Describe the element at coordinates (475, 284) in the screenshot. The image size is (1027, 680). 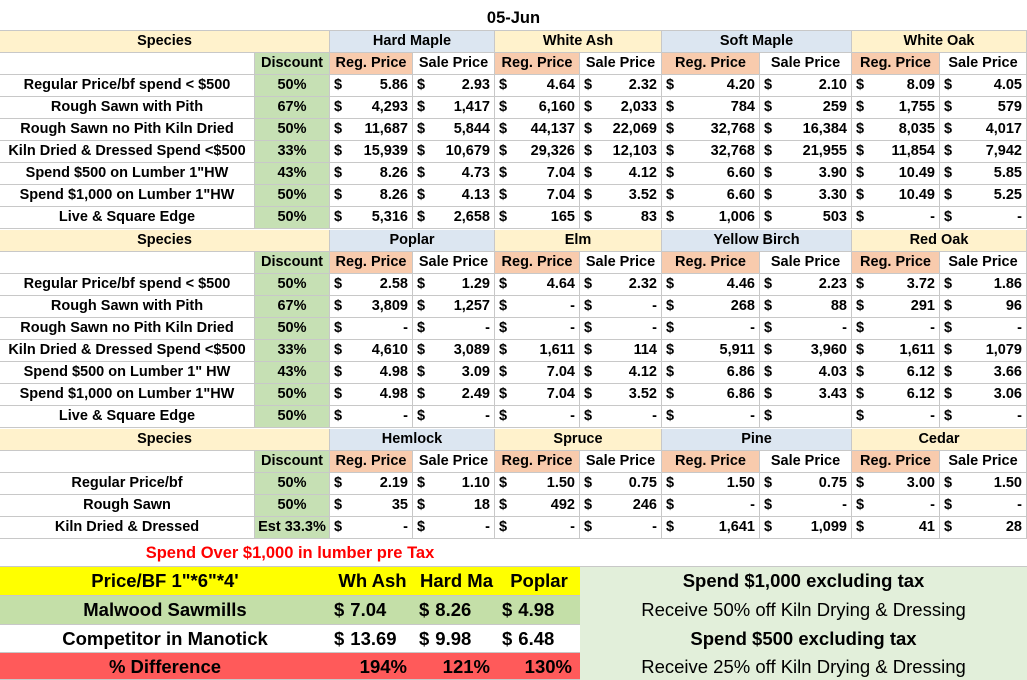
I see `price-value: 1.29` at that location.